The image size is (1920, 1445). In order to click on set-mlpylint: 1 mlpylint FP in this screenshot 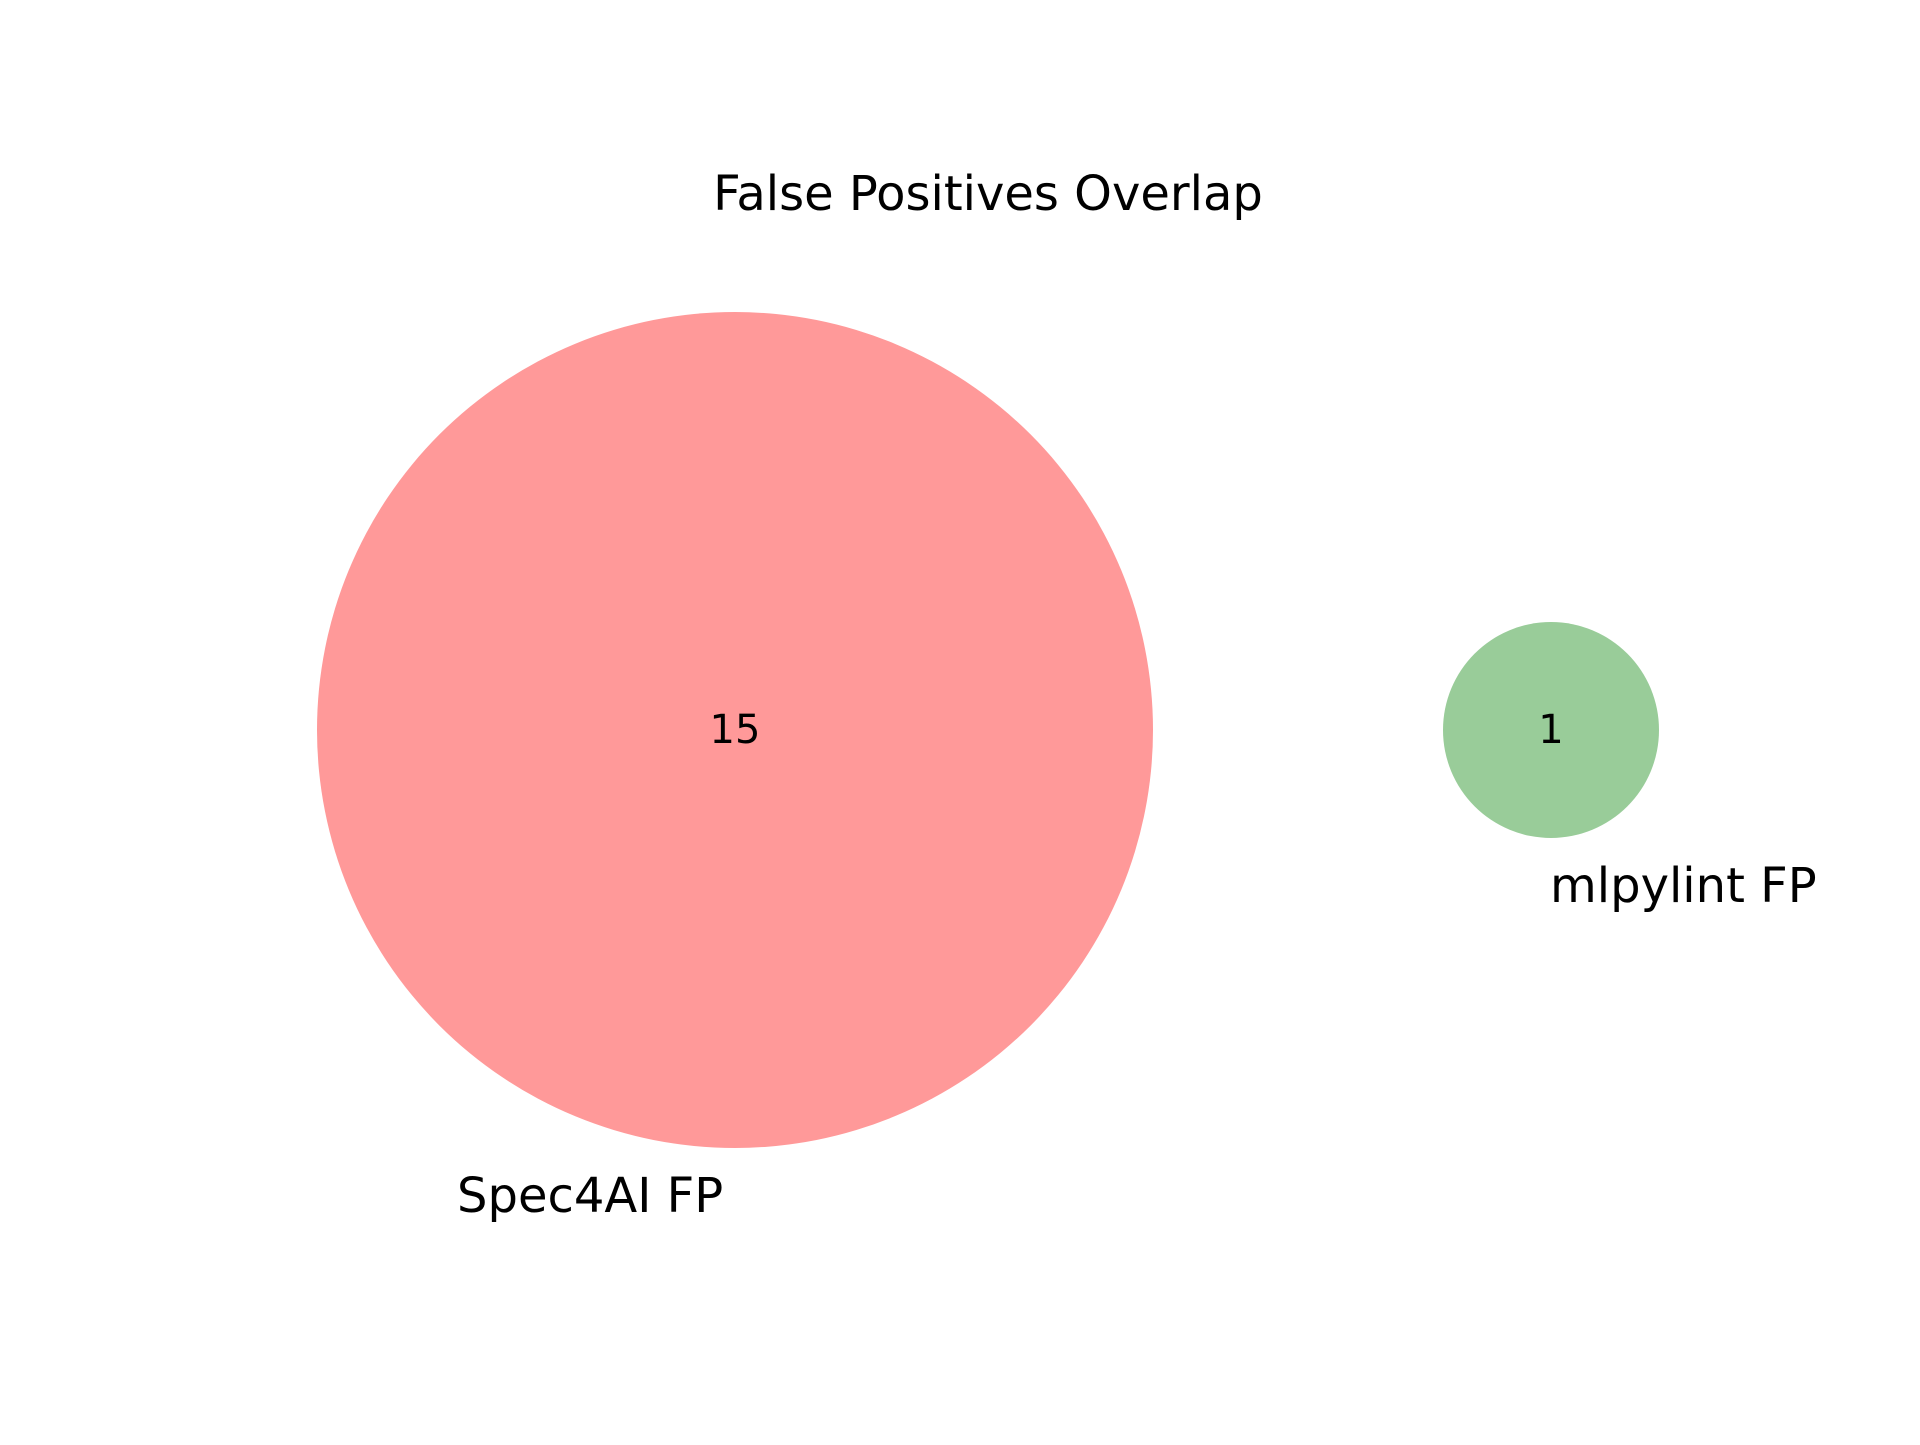, I will do `click(1630, 768)`.